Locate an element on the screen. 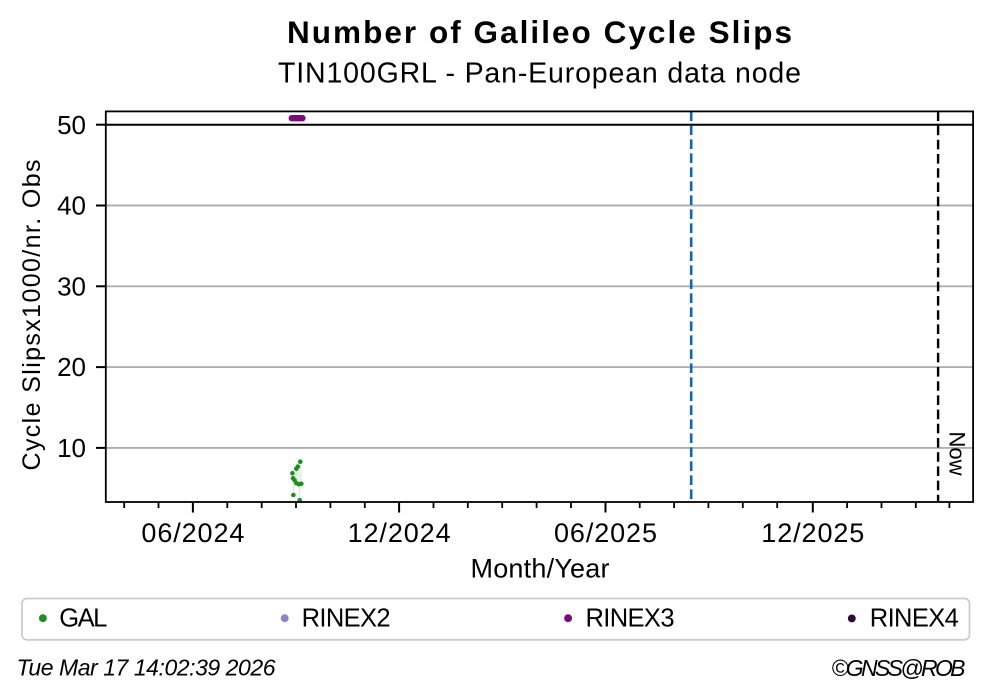 Image resolution: width=993 pixels, height=699 pixels. svg-text: Tue Mar 17 14:02:39 2026 is located at coordinates (146, 668).